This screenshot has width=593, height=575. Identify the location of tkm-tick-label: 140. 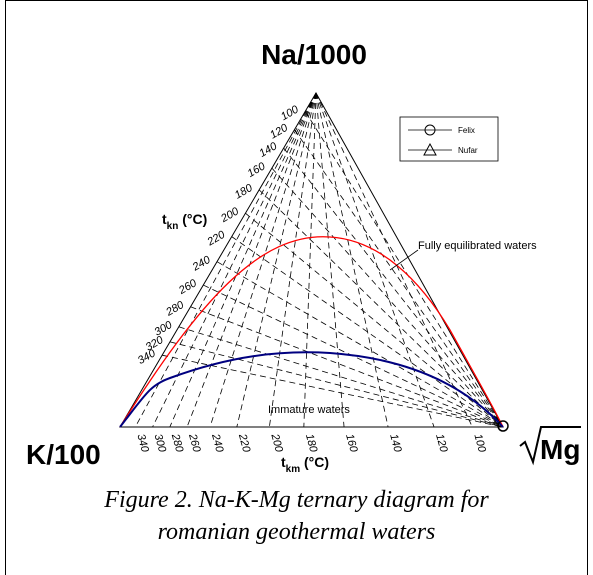
(395, 444).